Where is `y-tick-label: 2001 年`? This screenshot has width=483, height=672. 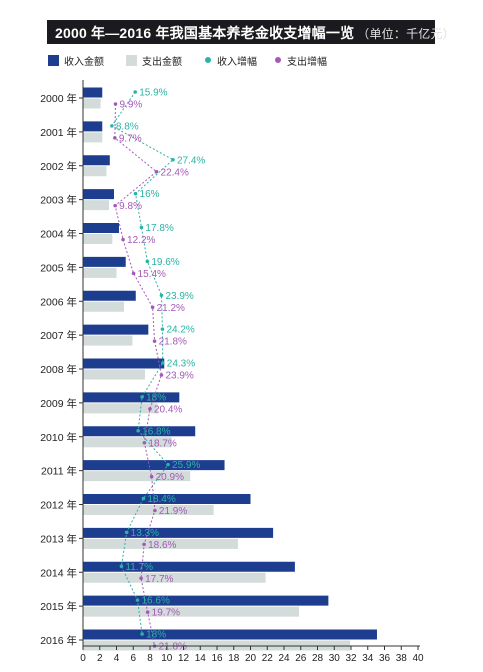
y-tick-label: 2001 年 is located at coordinates (58, 132).